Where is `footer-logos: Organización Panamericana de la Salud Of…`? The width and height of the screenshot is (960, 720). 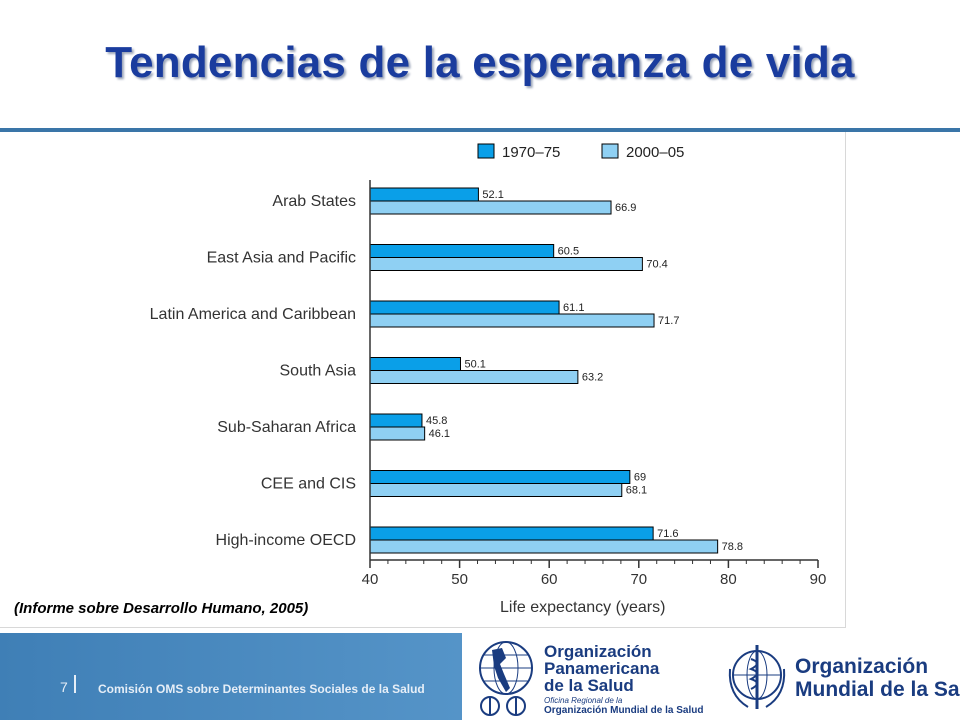
footer-logos: Organización Panamericana de la Salud Of… is located at coordinates (711, 676).